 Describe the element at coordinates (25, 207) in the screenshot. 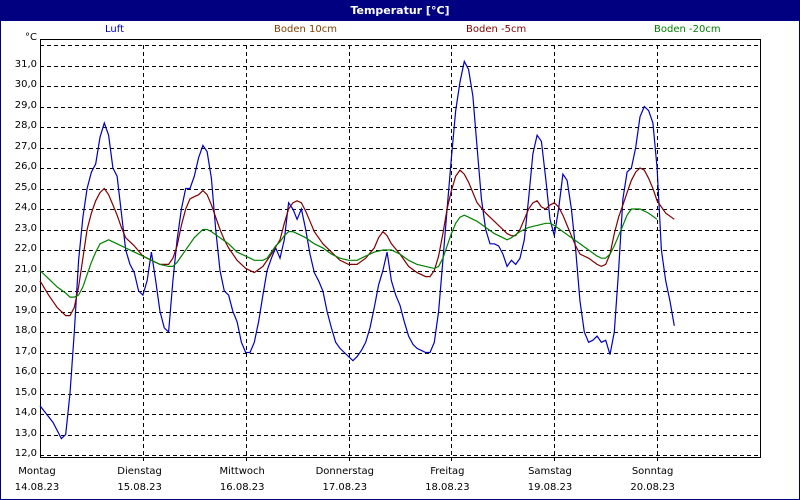

I see `y-tick-label: 24,0` at that location.